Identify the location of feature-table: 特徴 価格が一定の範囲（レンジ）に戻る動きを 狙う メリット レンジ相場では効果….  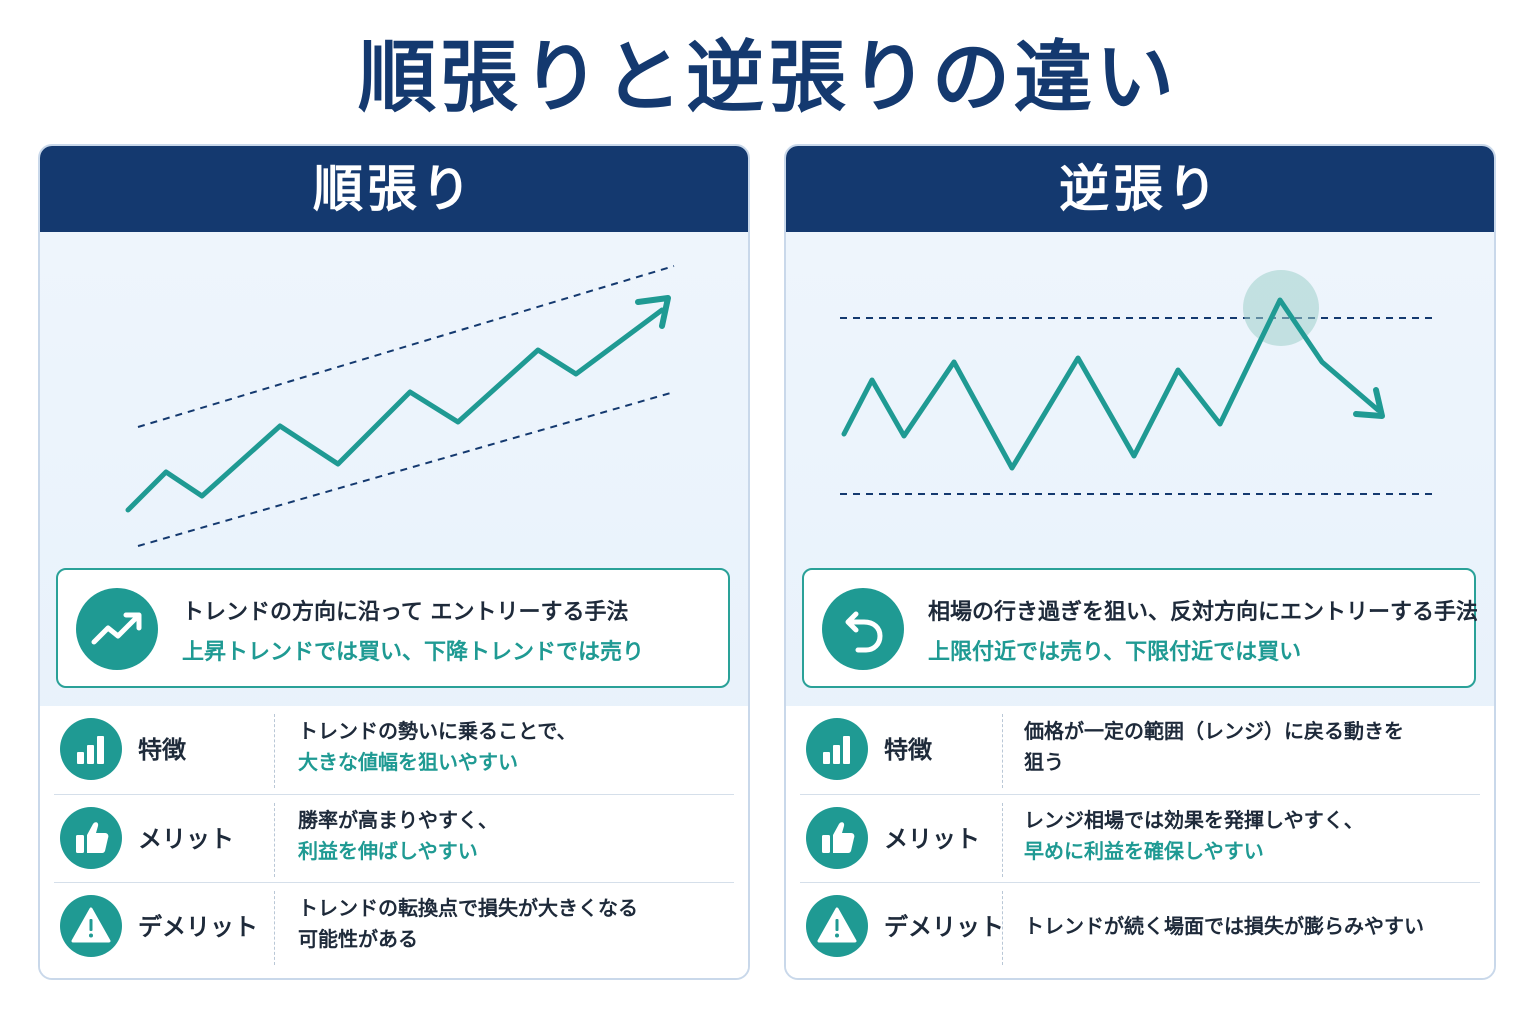
(1140, 842).